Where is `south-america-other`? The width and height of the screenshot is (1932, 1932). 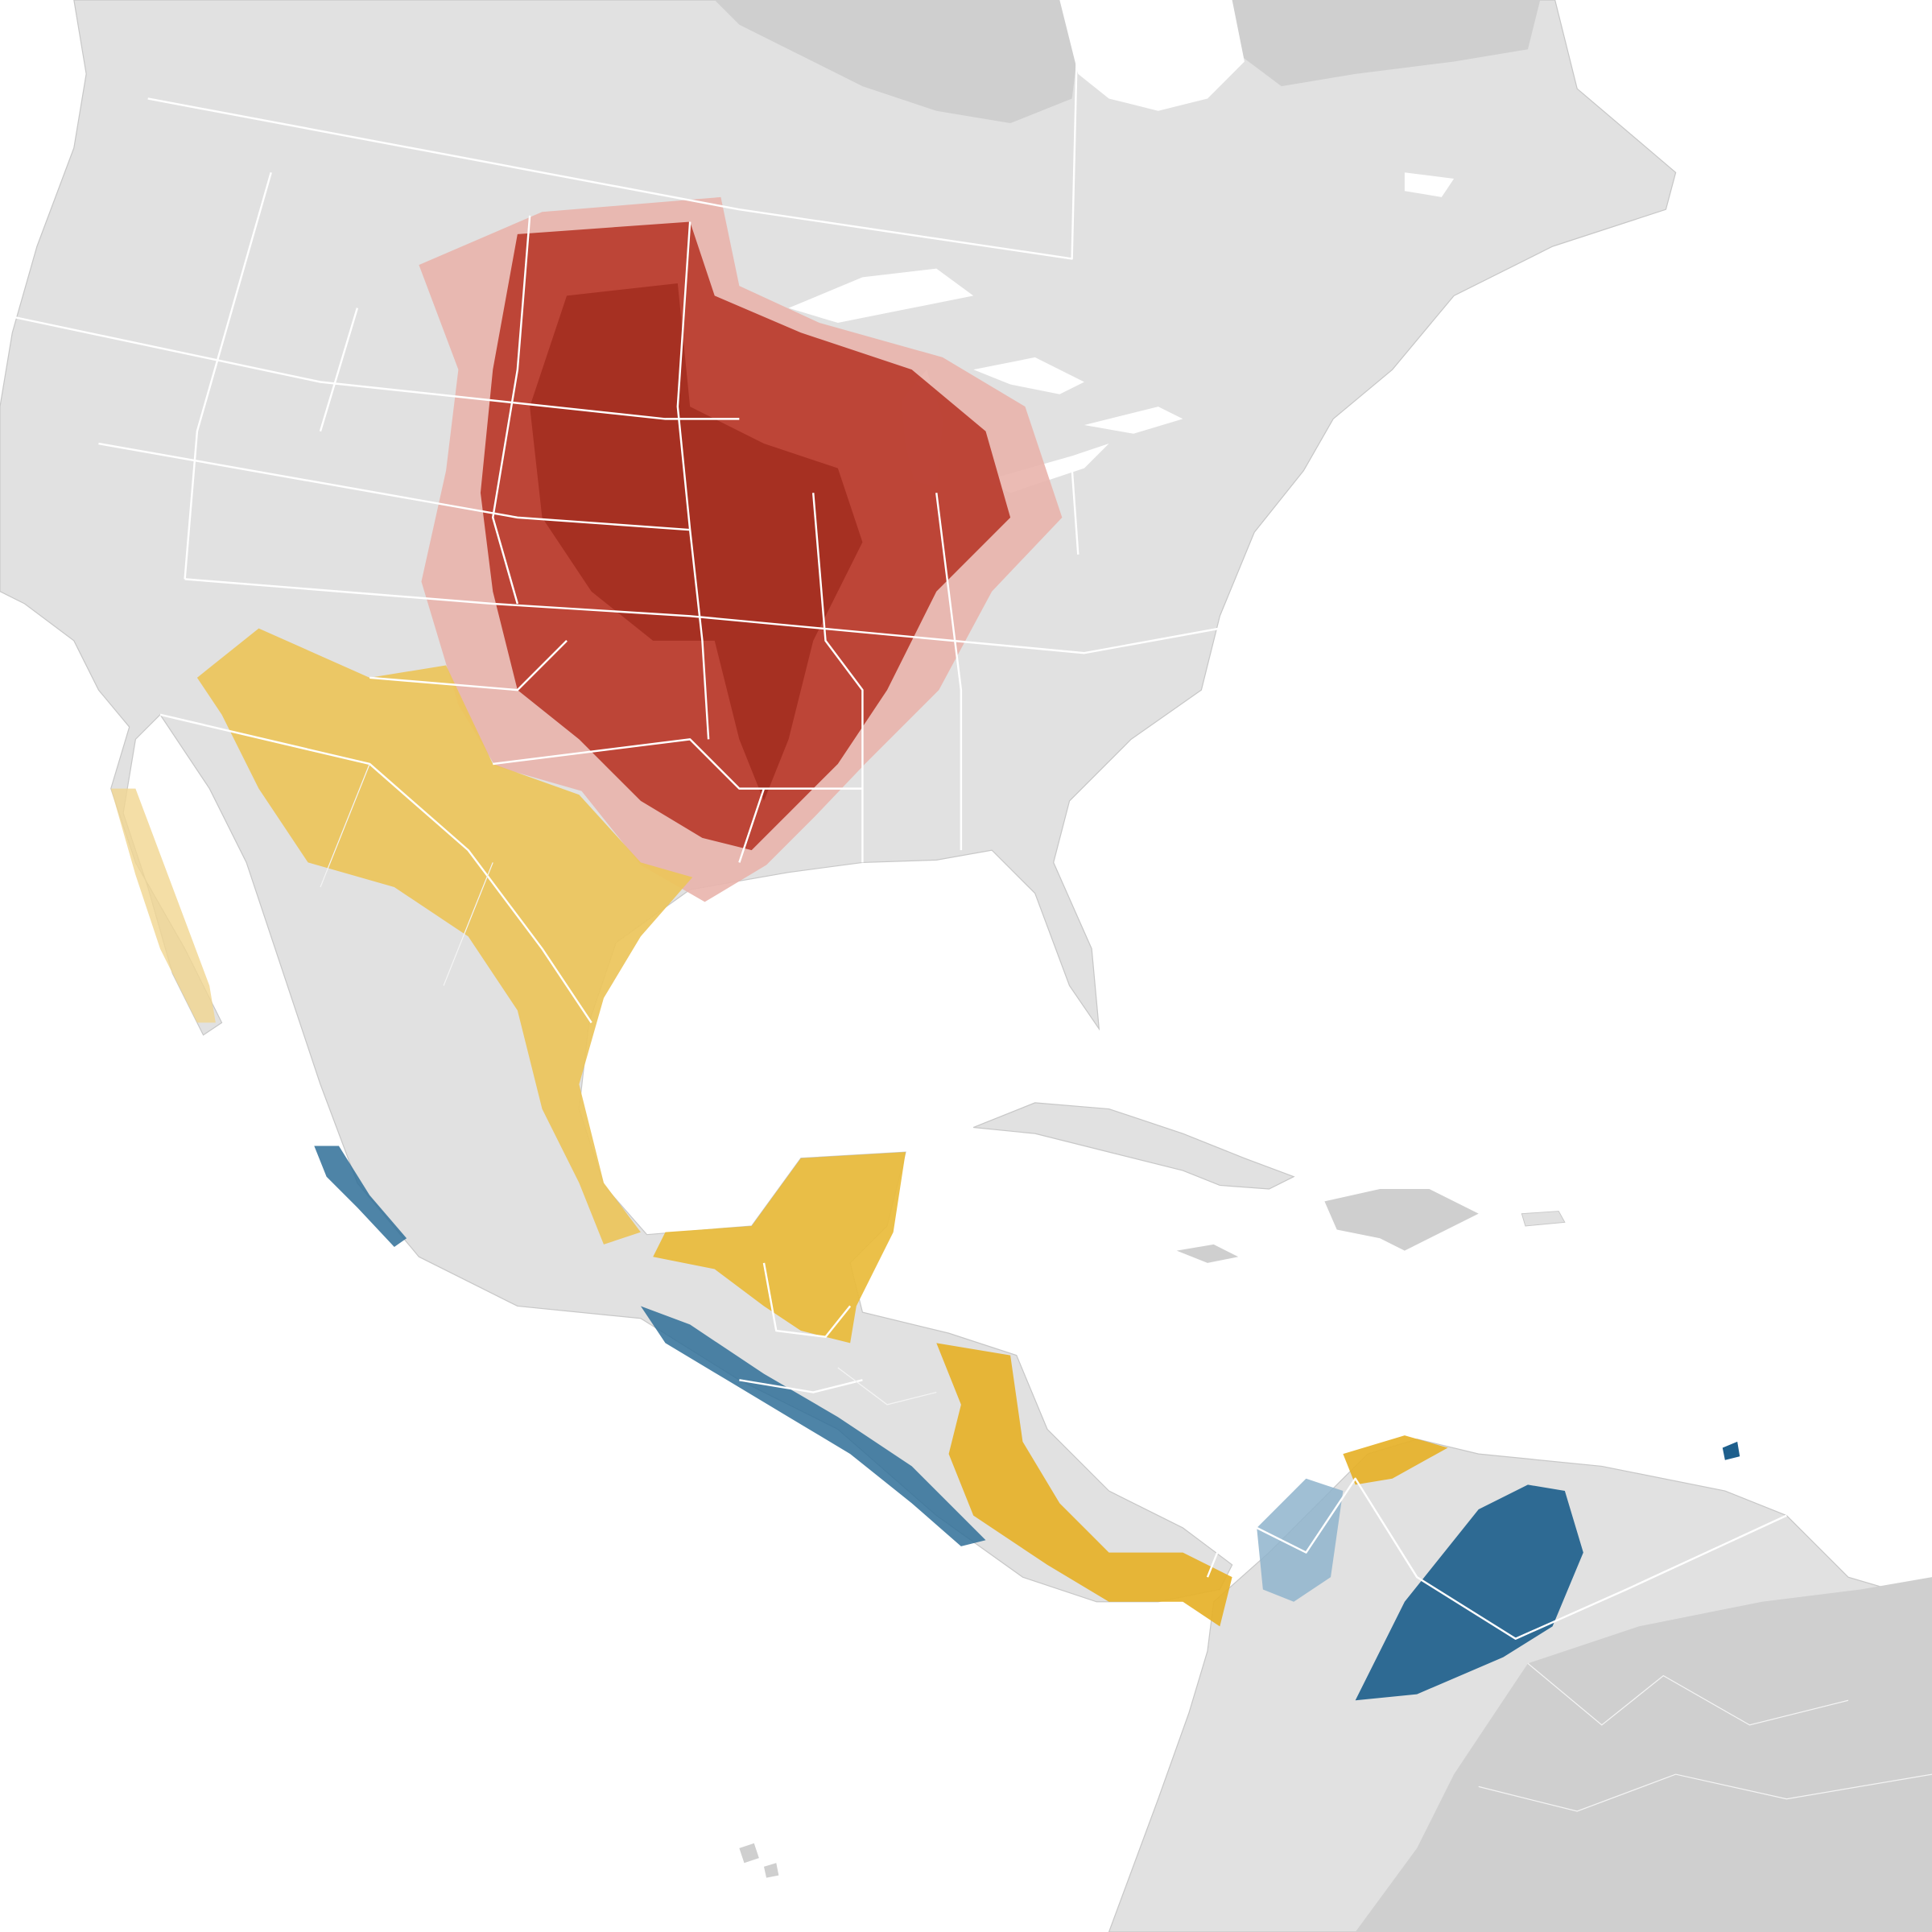
south-america-other is located at coordinates (1643, 1754).